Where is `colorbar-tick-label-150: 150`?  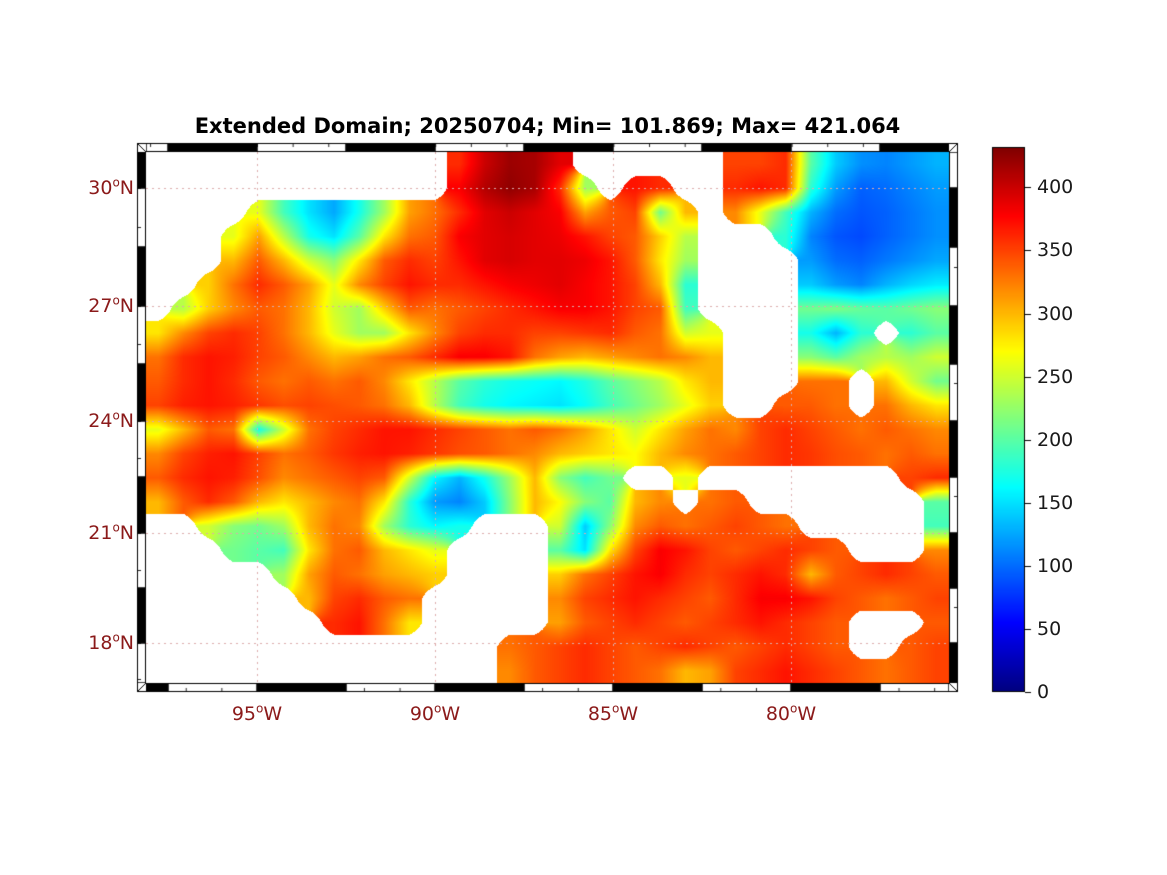 colorbar-tick-label-150: 150 is located at coordinates (1055, 502).